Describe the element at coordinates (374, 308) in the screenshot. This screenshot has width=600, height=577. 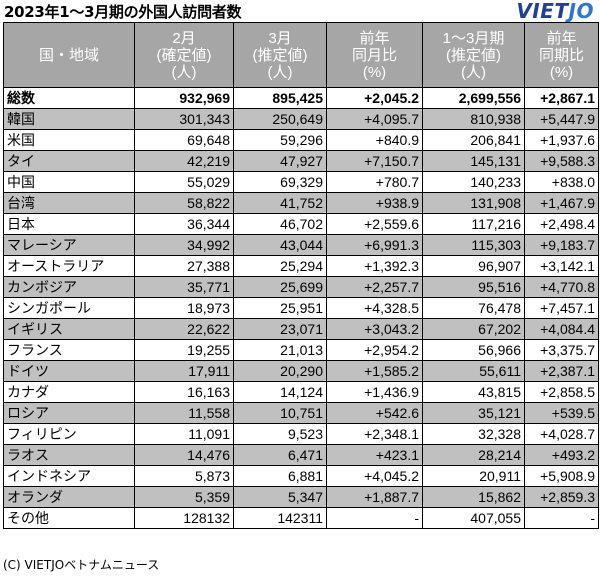
I see `cell-yoy-month: +4,328.5` at that location.